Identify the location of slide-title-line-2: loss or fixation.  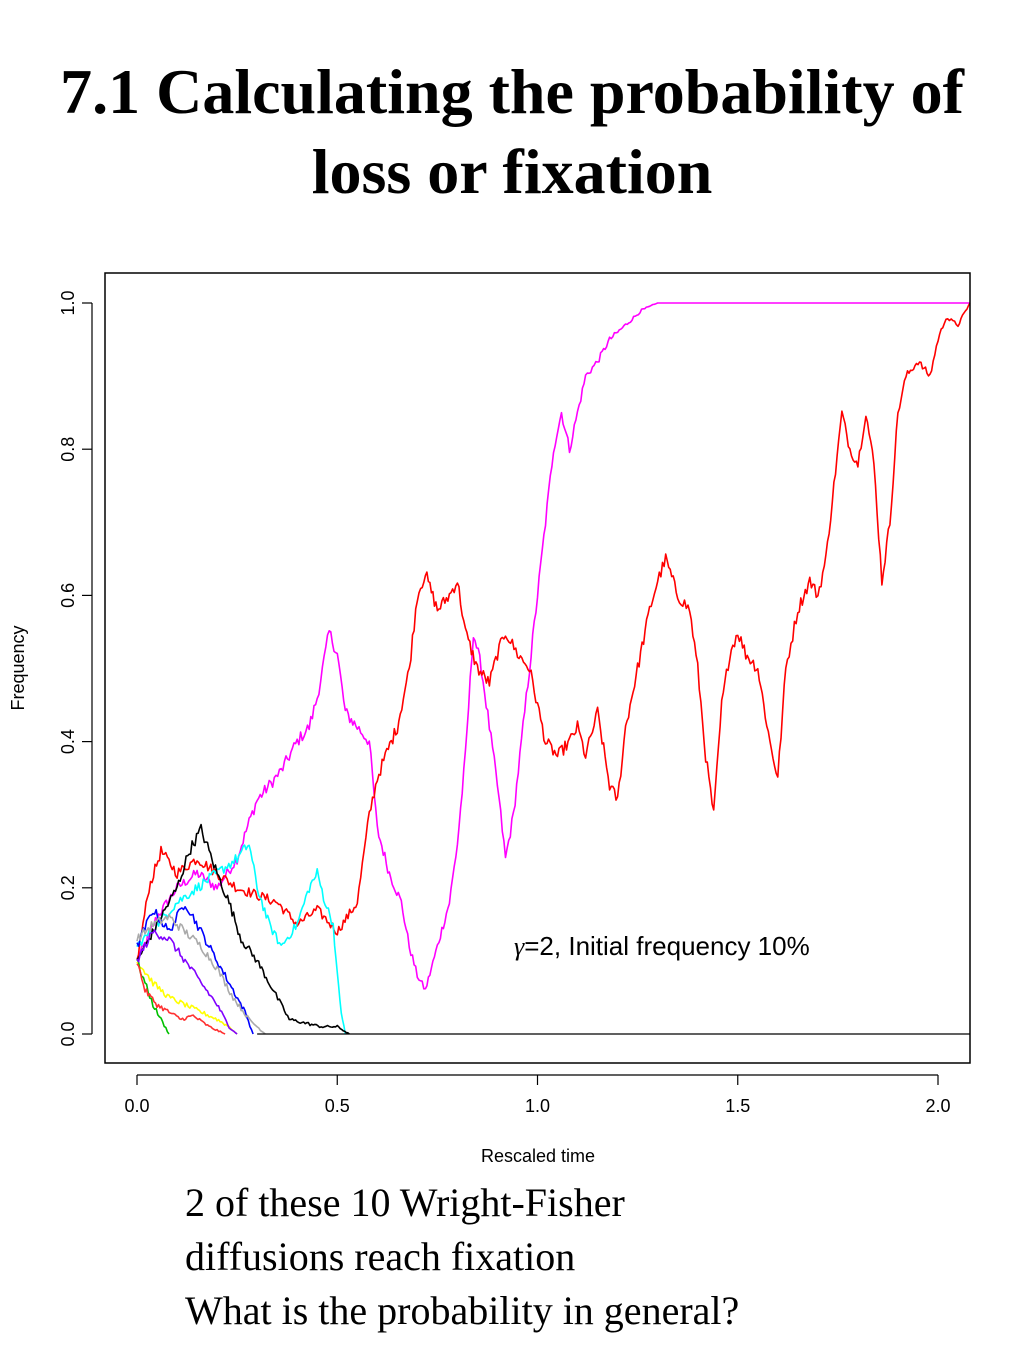
(512, 171).